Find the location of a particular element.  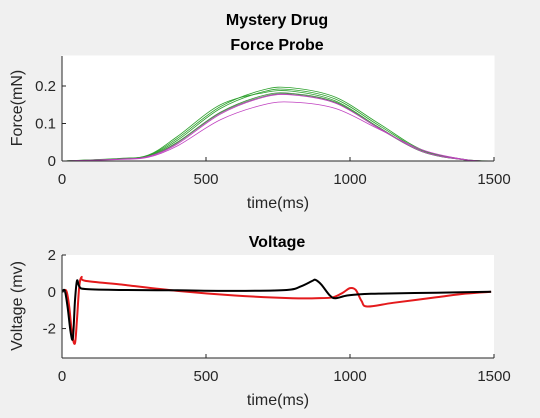

chart-title: Mystery Drug is located at coordinates (277, 20).